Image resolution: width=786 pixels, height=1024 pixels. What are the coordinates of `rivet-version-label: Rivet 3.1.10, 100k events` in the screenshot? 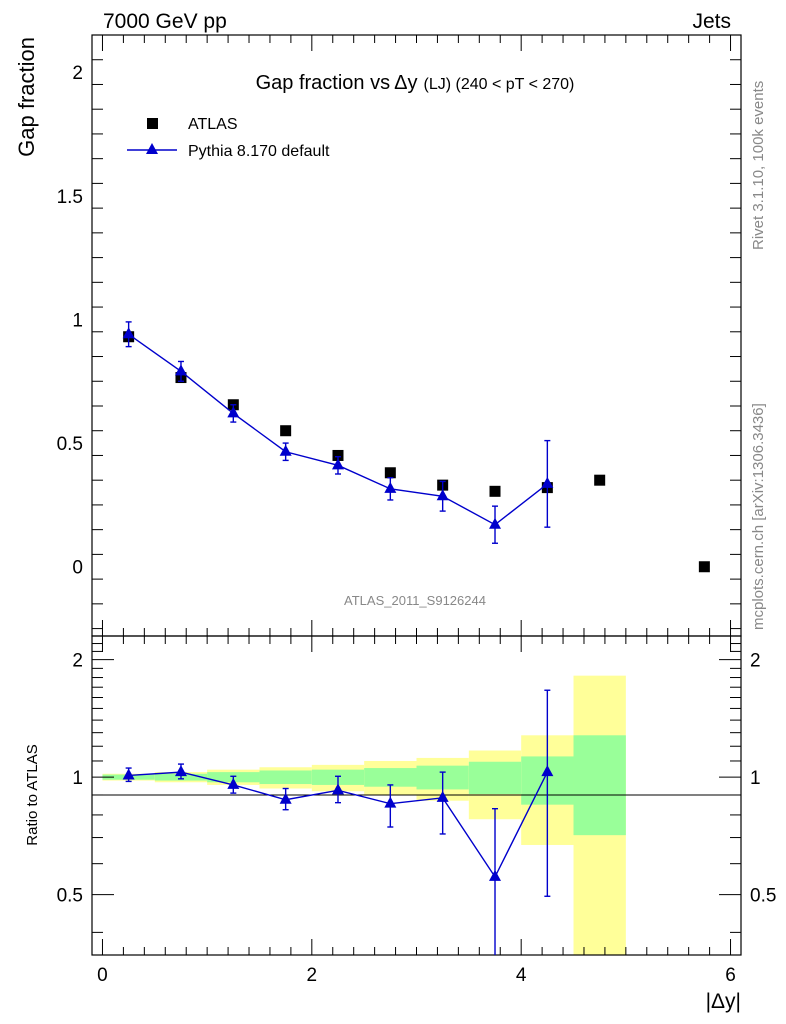 It's located at (758, 165).